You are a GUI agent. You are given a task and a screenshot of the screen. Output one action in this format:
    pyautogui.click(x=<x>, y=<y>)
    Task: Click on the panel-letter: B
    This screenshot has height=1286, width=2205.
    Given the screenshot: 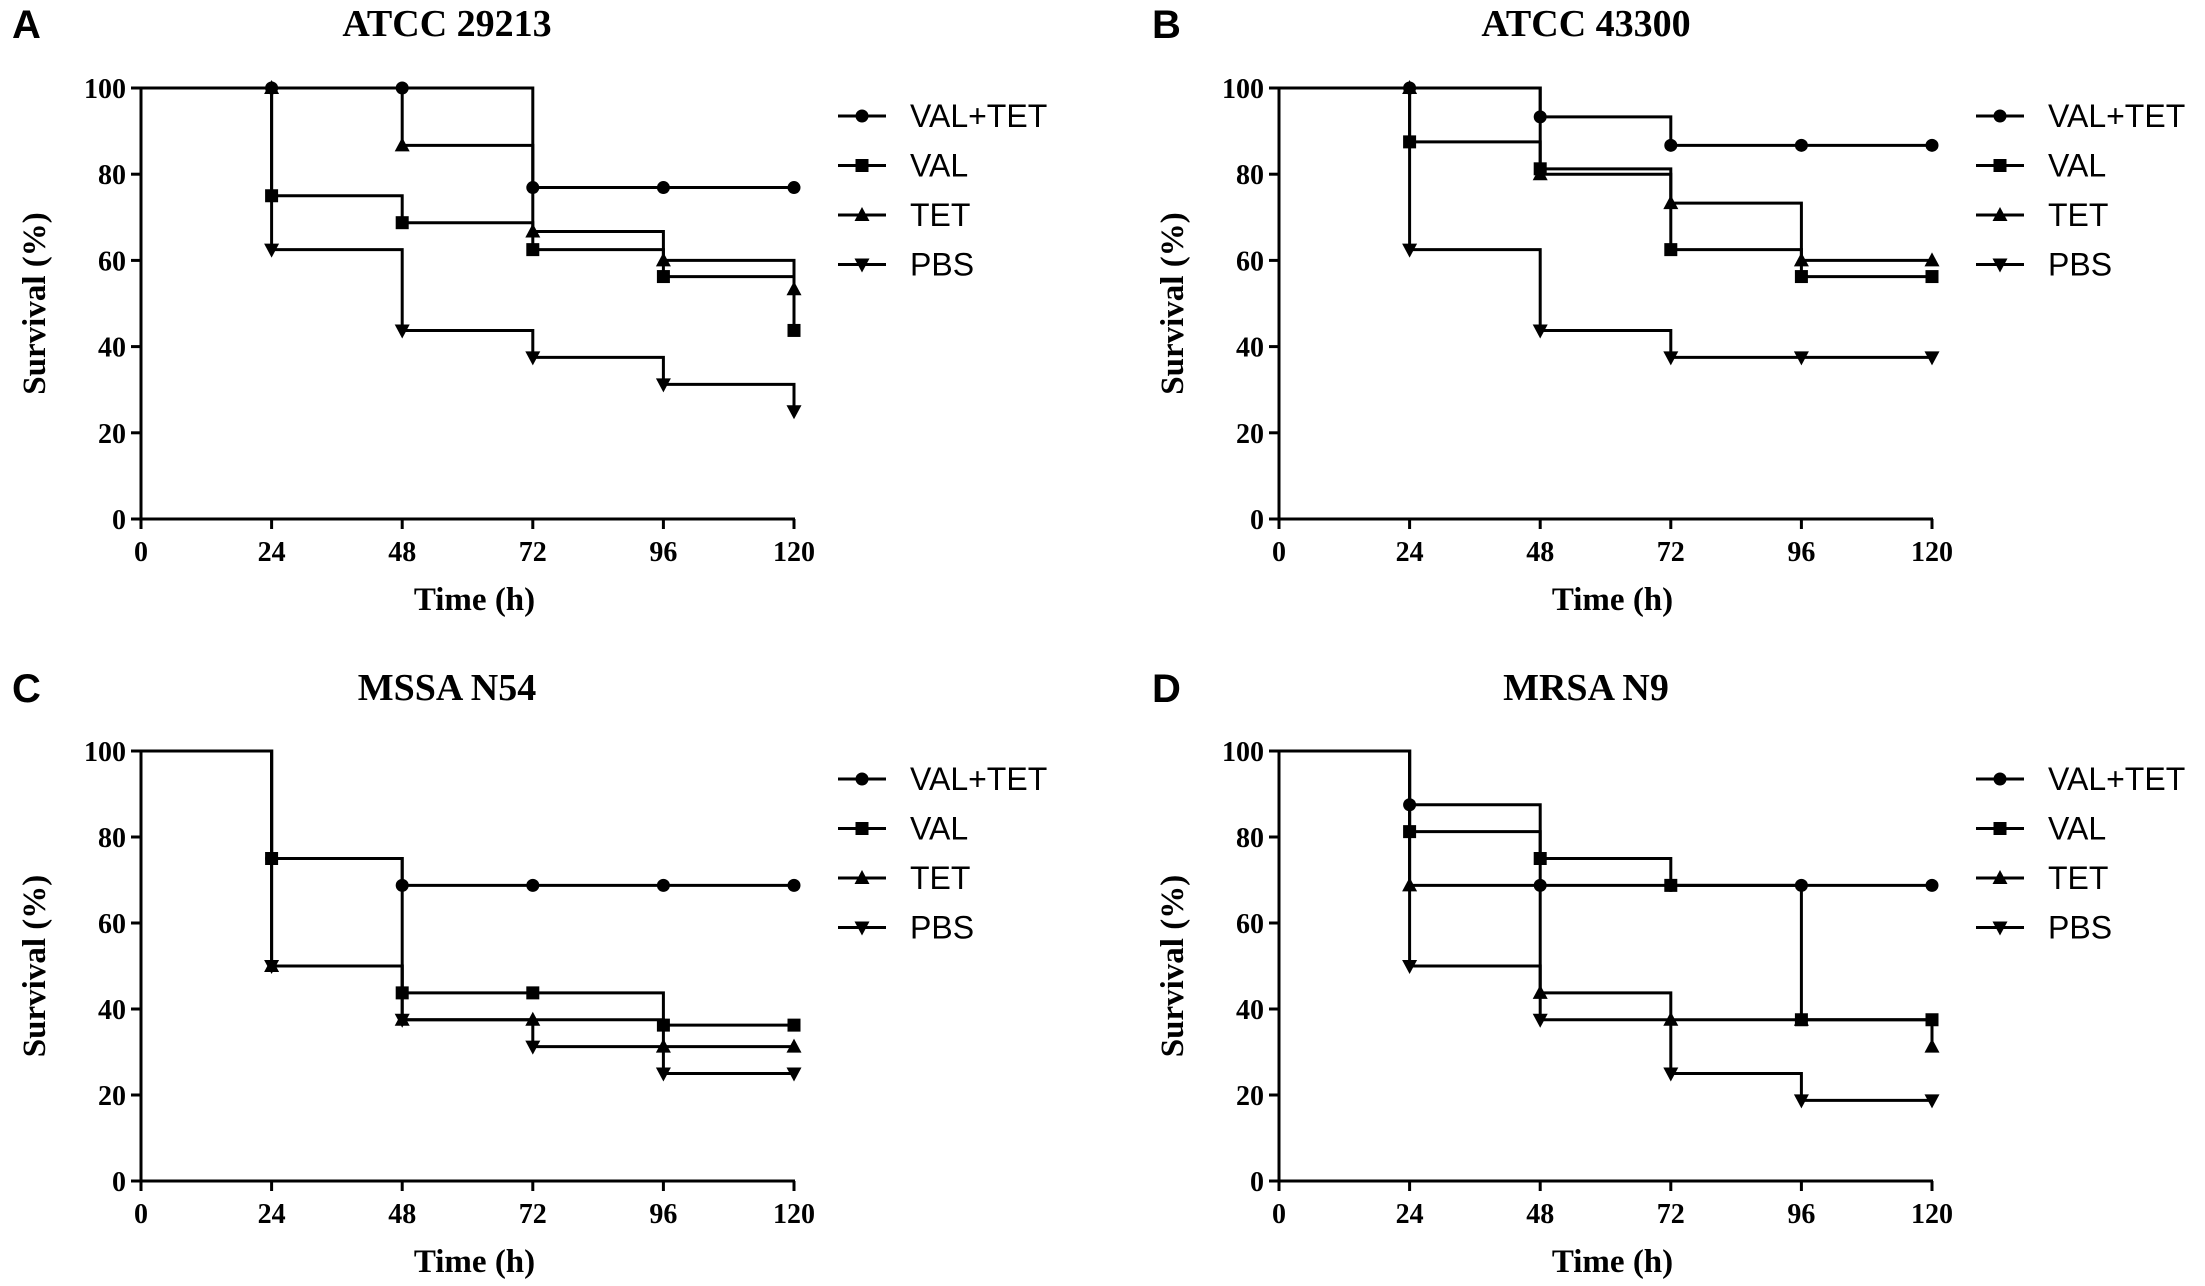 What is the action you would take?
    pyautogui.click(x=1166, y=25)
    